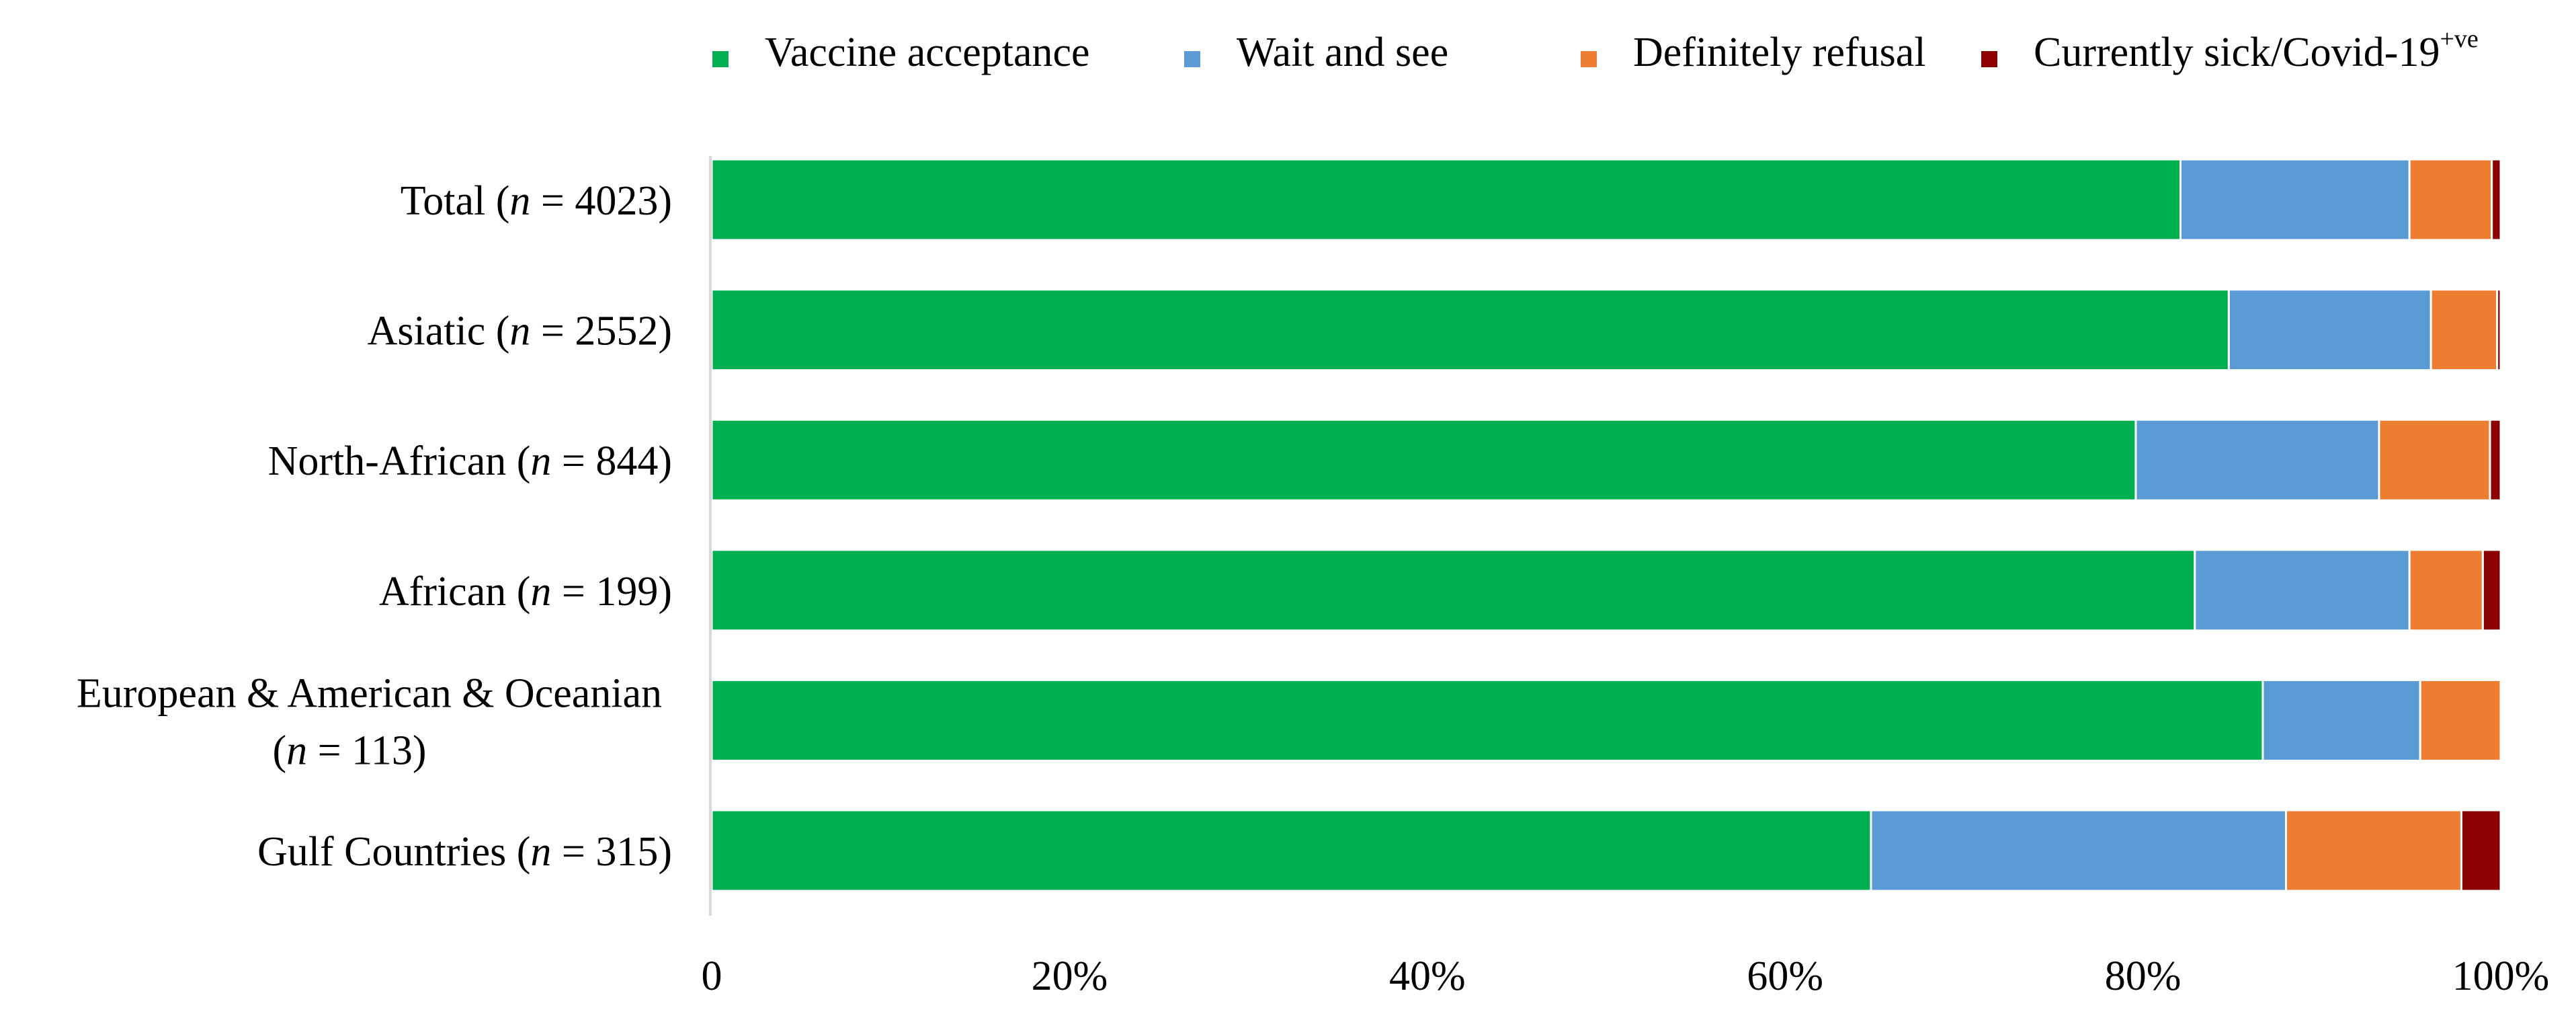 This screenshot has height=1022, width=2576. I want to click on x-tick-label: 100%, so click(2501, 976).